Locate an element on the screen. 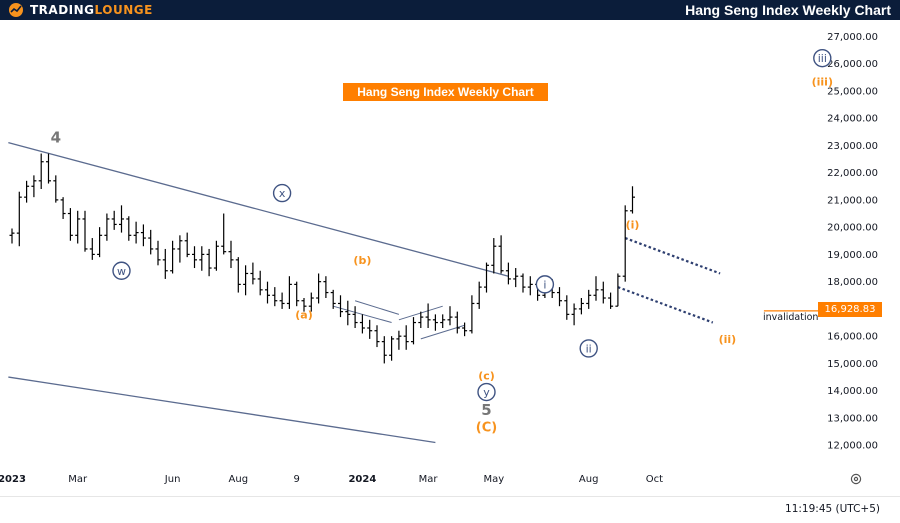  invalidation-label: invalidation is located at coordinates (791, 317).